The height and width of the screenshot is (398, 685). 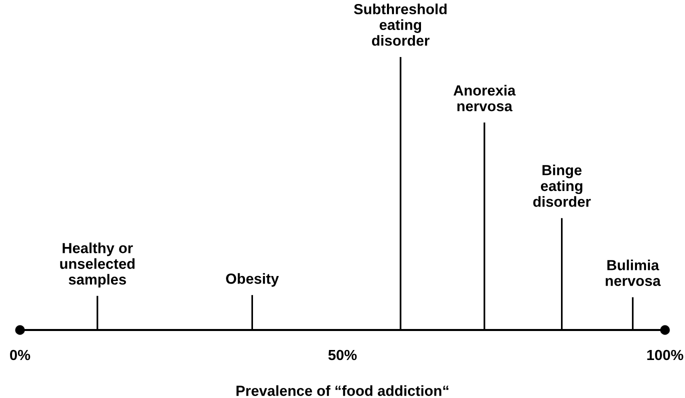 I want to click on text: Subthreshold eating disorder, so click(x=400, y=25).